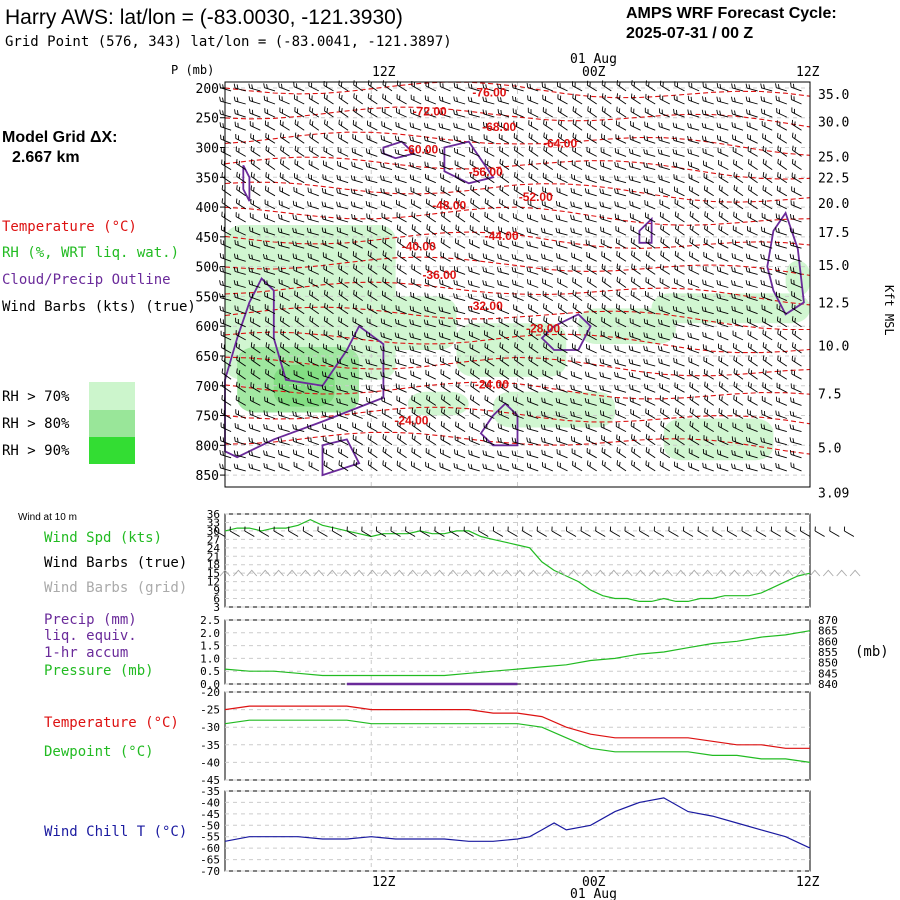 Image resolution: width=900 pixels, height=900 pixels. I want to click on temperature-label: -68.00, so click(499, 127).